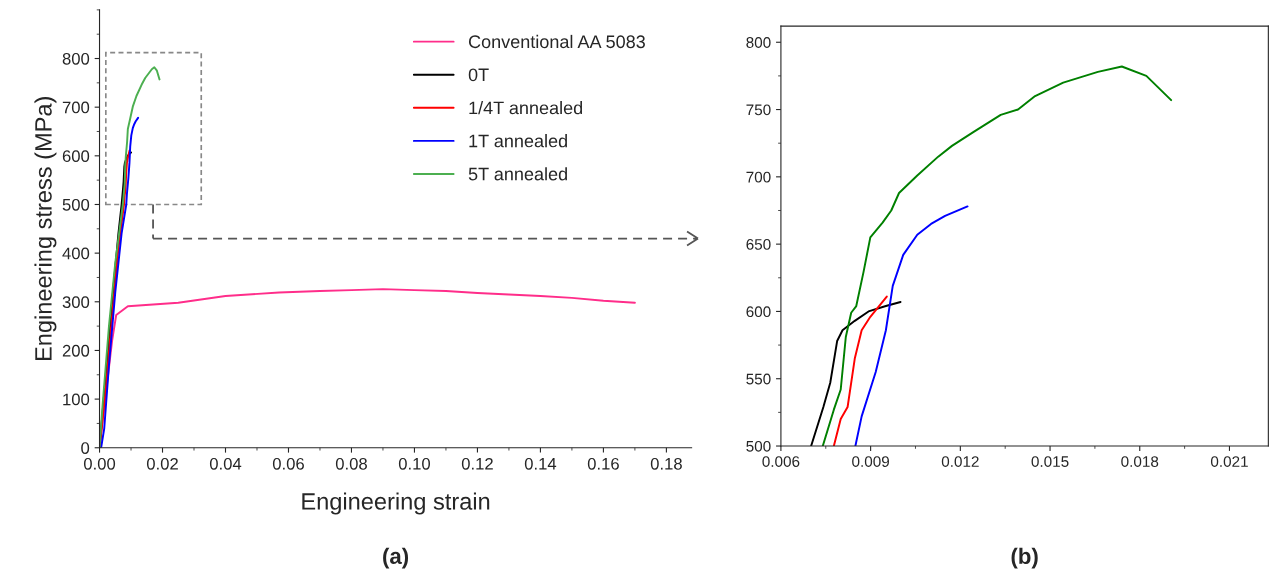 The height and width of the screenshot is (580, 1276). I want to click on x-tick-label: 0.14, so click(540, 463).